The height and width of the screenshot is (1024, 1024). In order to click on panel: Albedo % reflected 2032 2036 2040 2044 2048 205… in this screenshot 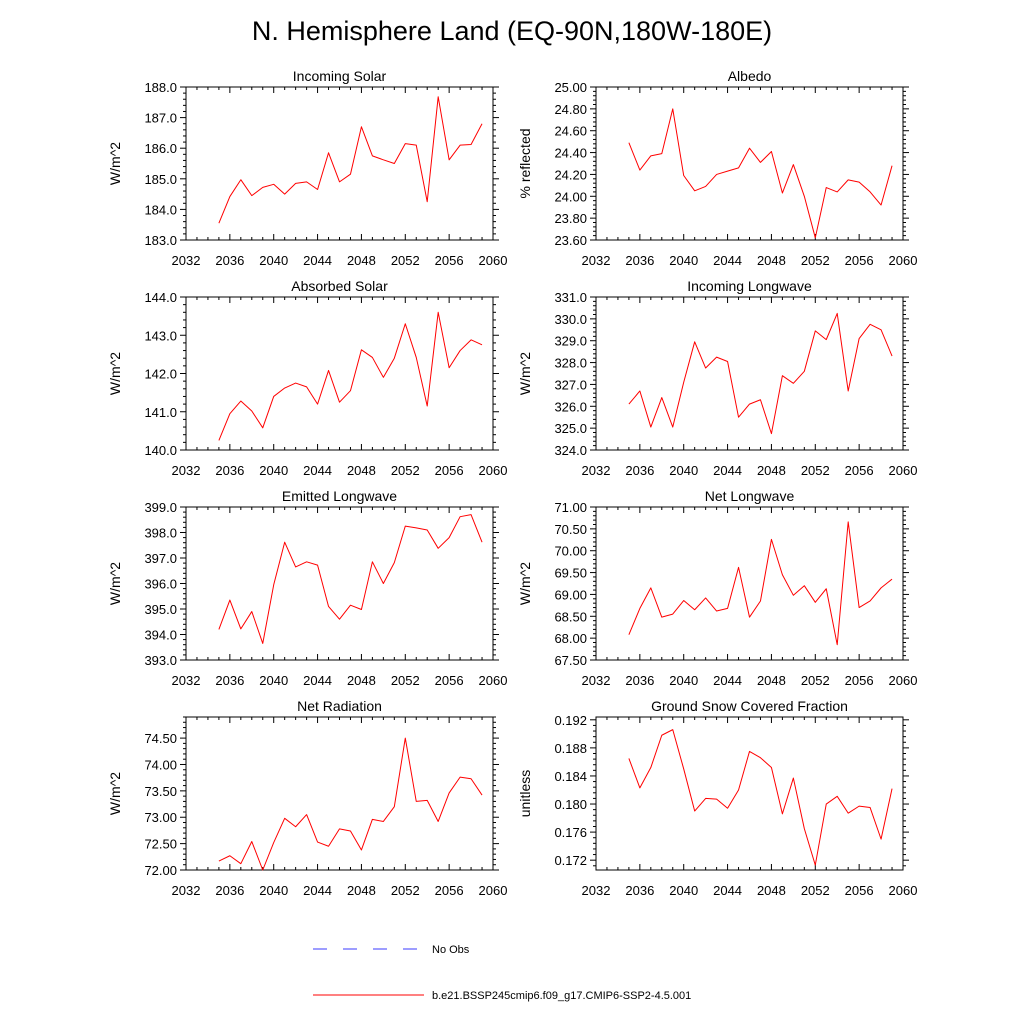, I will do `click(717, 168)`.